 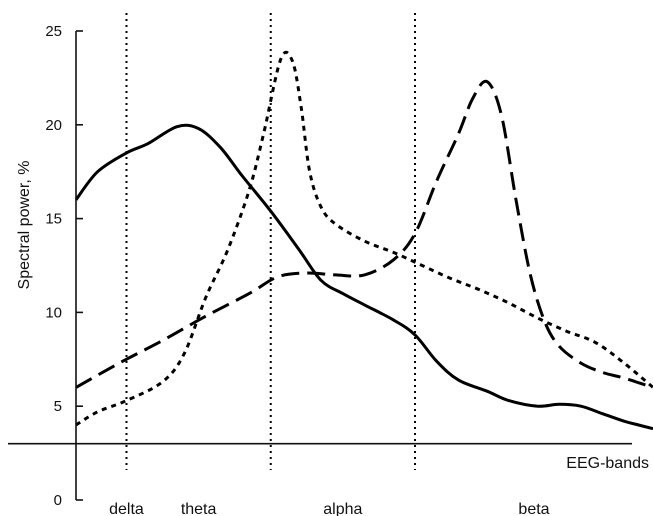 I want to click on band-label-delta: delta, so click(x=126, y=508).